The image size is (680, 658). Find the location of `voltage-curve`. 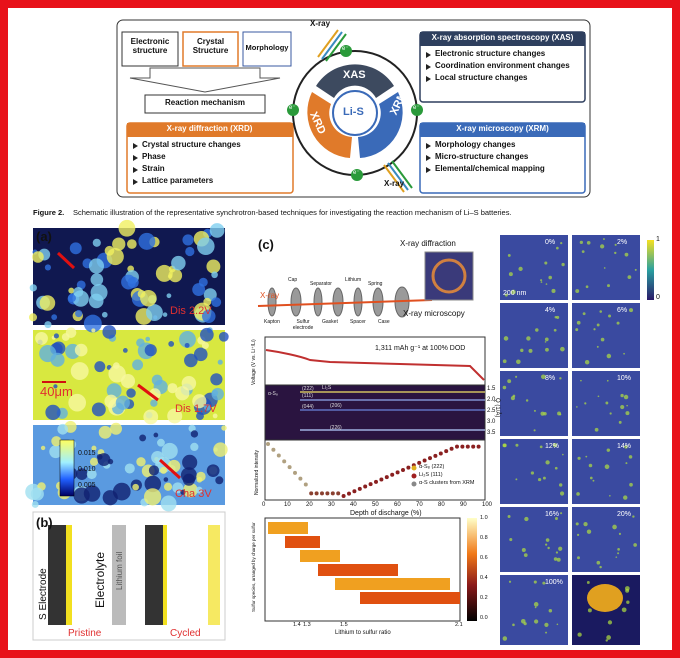

voltage-curve is located at coordinates (375, 365).